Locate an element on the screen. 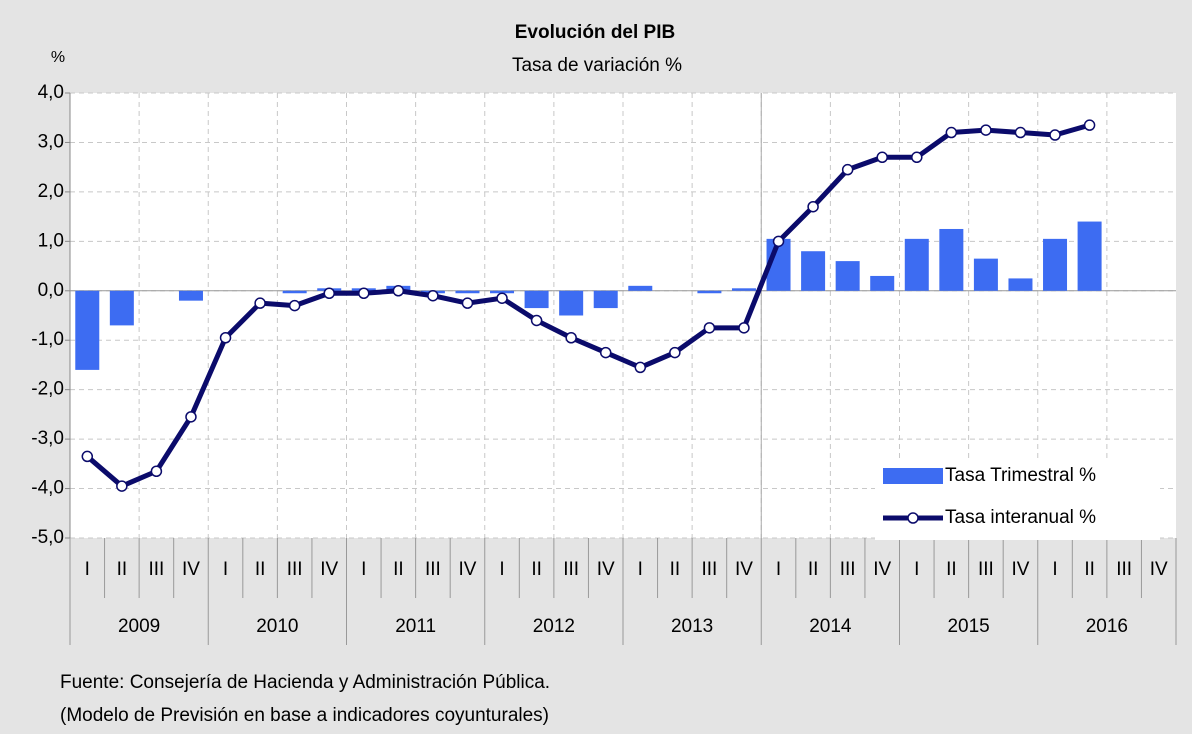 The width and height of the screenshot is (1192, 734). chart-title: Evolución del PIB is located at coordinates (595, 32).